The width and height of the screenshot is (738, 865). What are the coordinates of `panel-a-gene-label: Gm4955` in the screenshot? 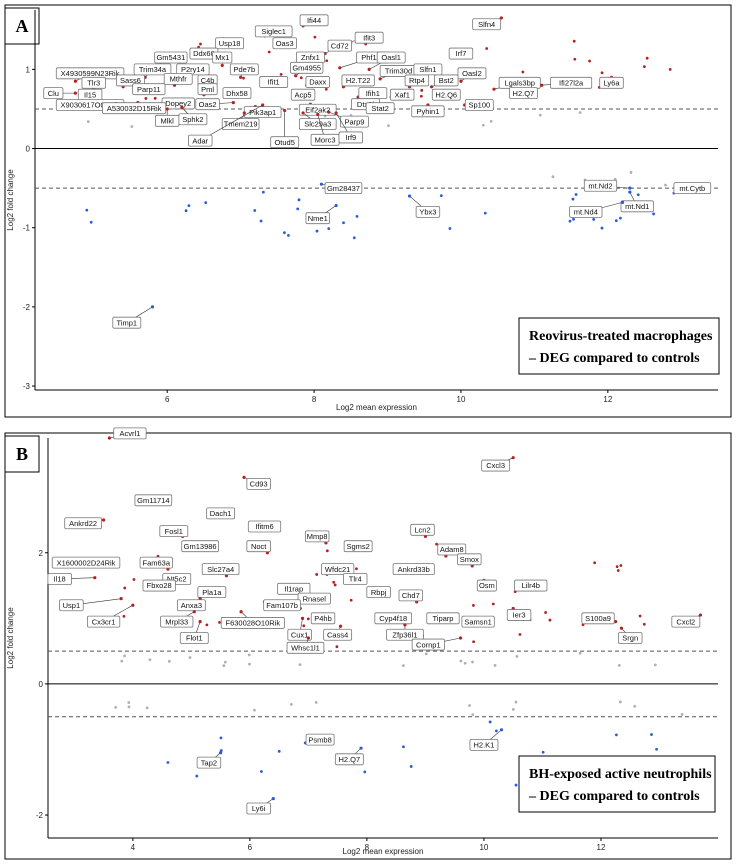 It's located at (306, 67).